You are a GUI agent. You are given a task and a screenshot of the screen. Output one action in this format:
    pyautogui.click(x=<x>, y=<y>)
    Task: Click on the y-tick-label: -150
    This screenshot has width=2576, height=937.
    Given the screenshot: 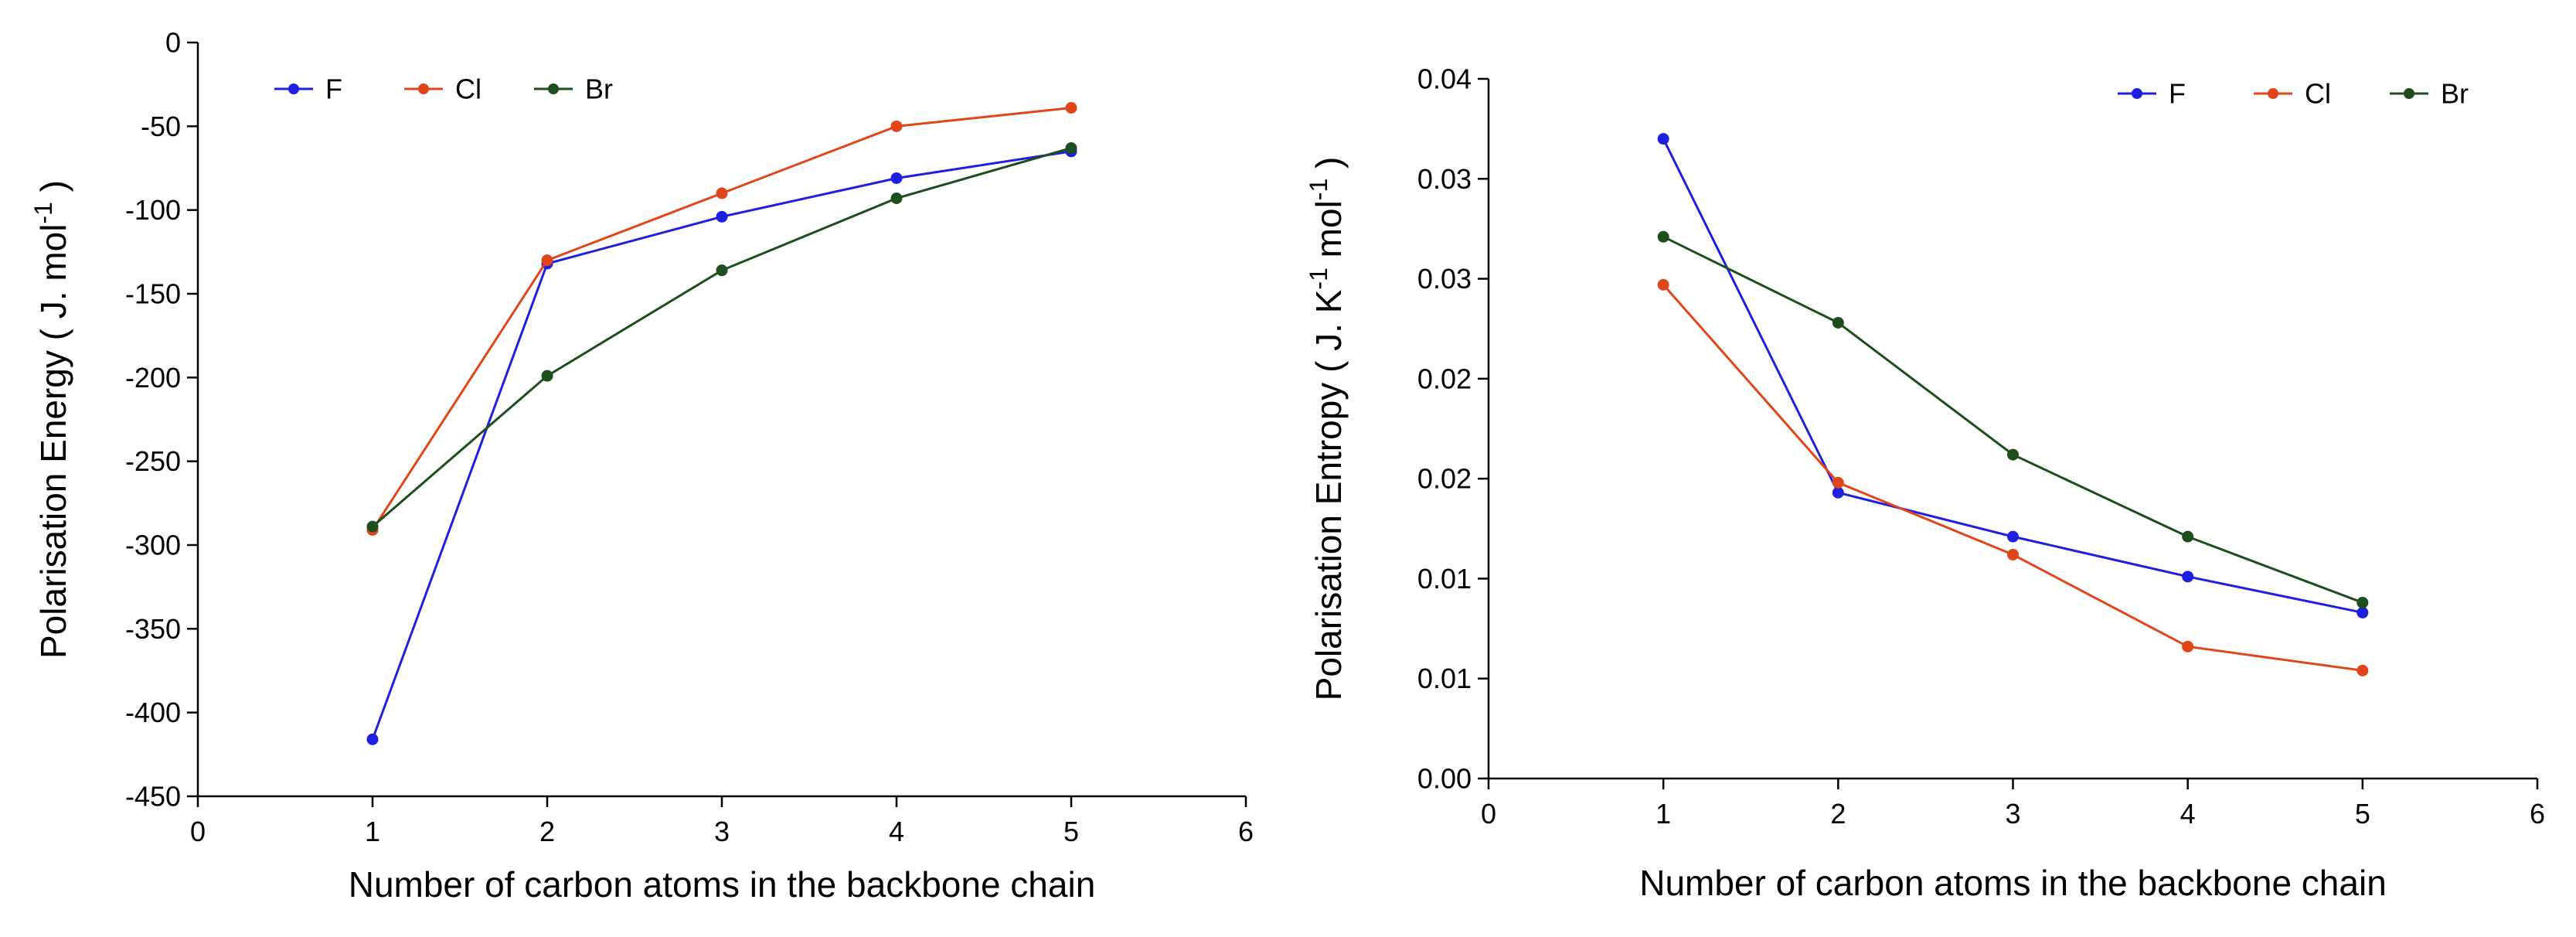 What is the action you would take?
    pyautogui.click(x=153, y=294)
    